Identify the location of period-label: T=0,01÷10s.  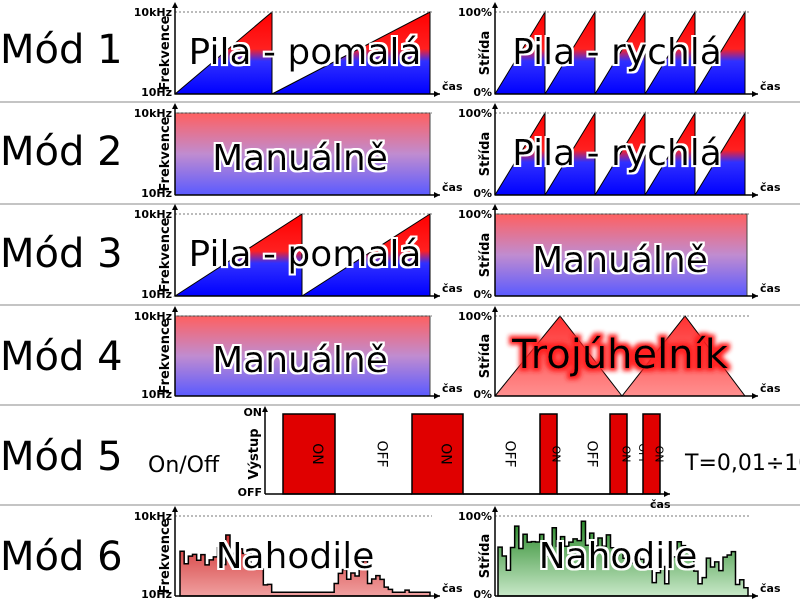
(742, 463).